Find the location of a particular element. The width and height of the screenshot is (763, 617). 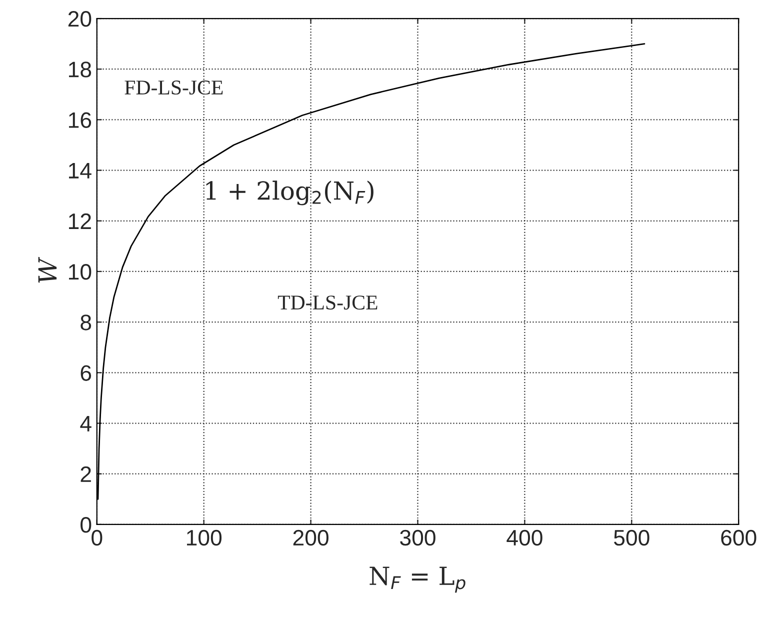

annotation: TD-LS-JCE is located at coordinates (328, 303).